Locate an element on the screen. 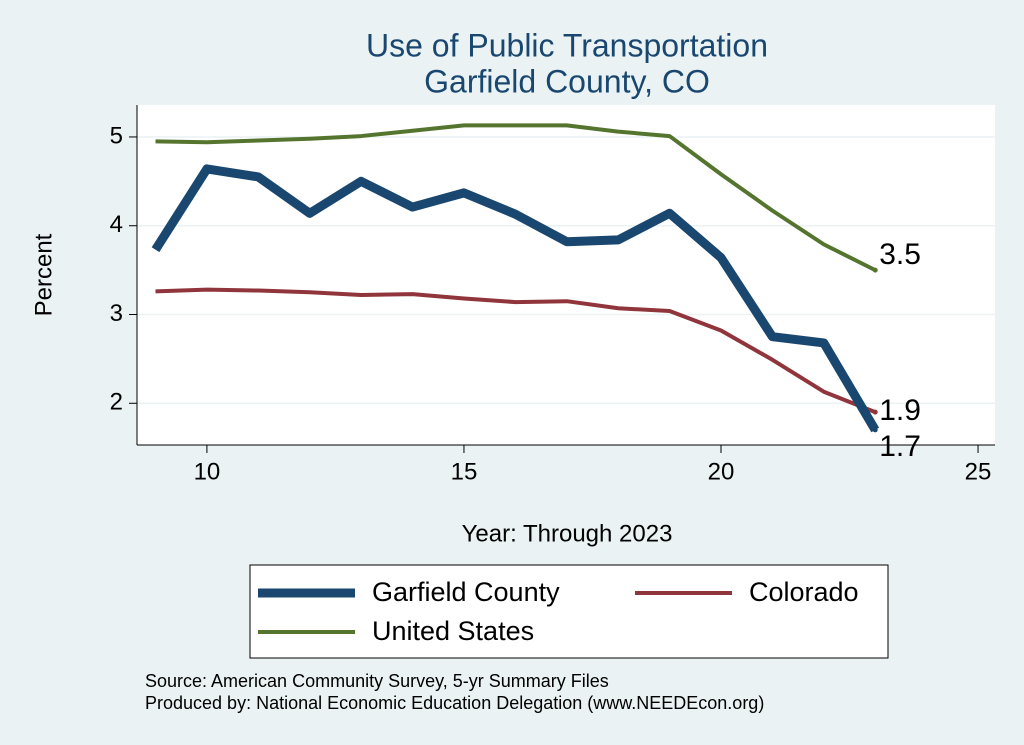  legend-label: Garfield County is located at coordinates (466, 592).